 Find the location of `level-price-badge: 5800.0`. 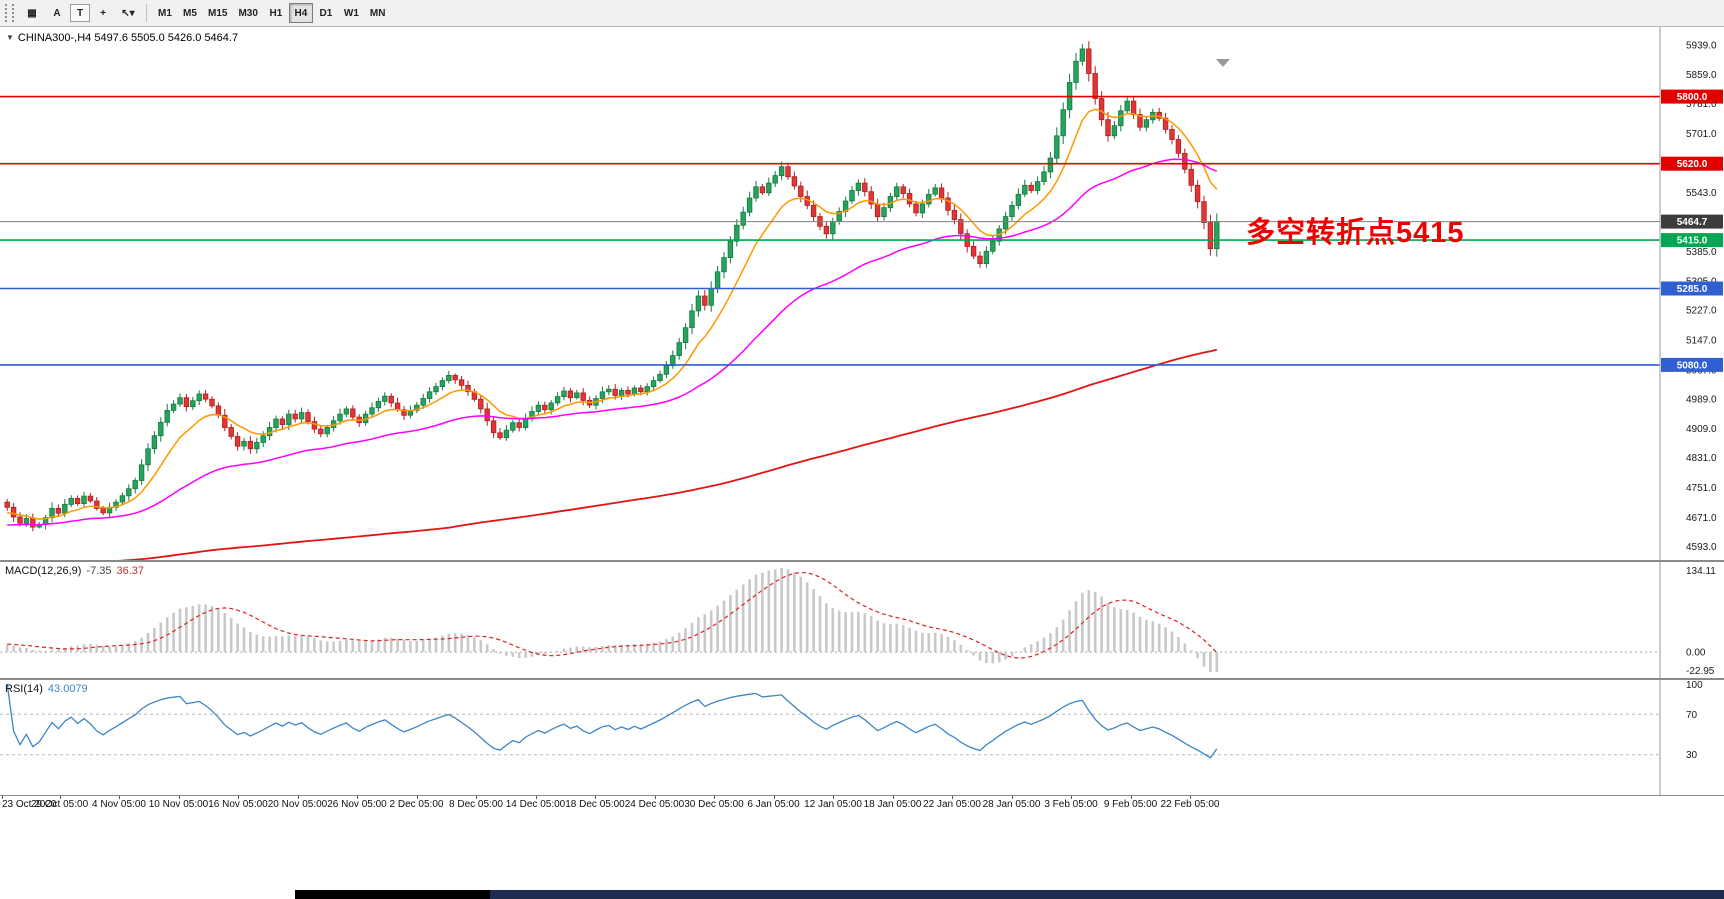

level-price-badge: 5800.0 is located at coordinates (1692, 96).